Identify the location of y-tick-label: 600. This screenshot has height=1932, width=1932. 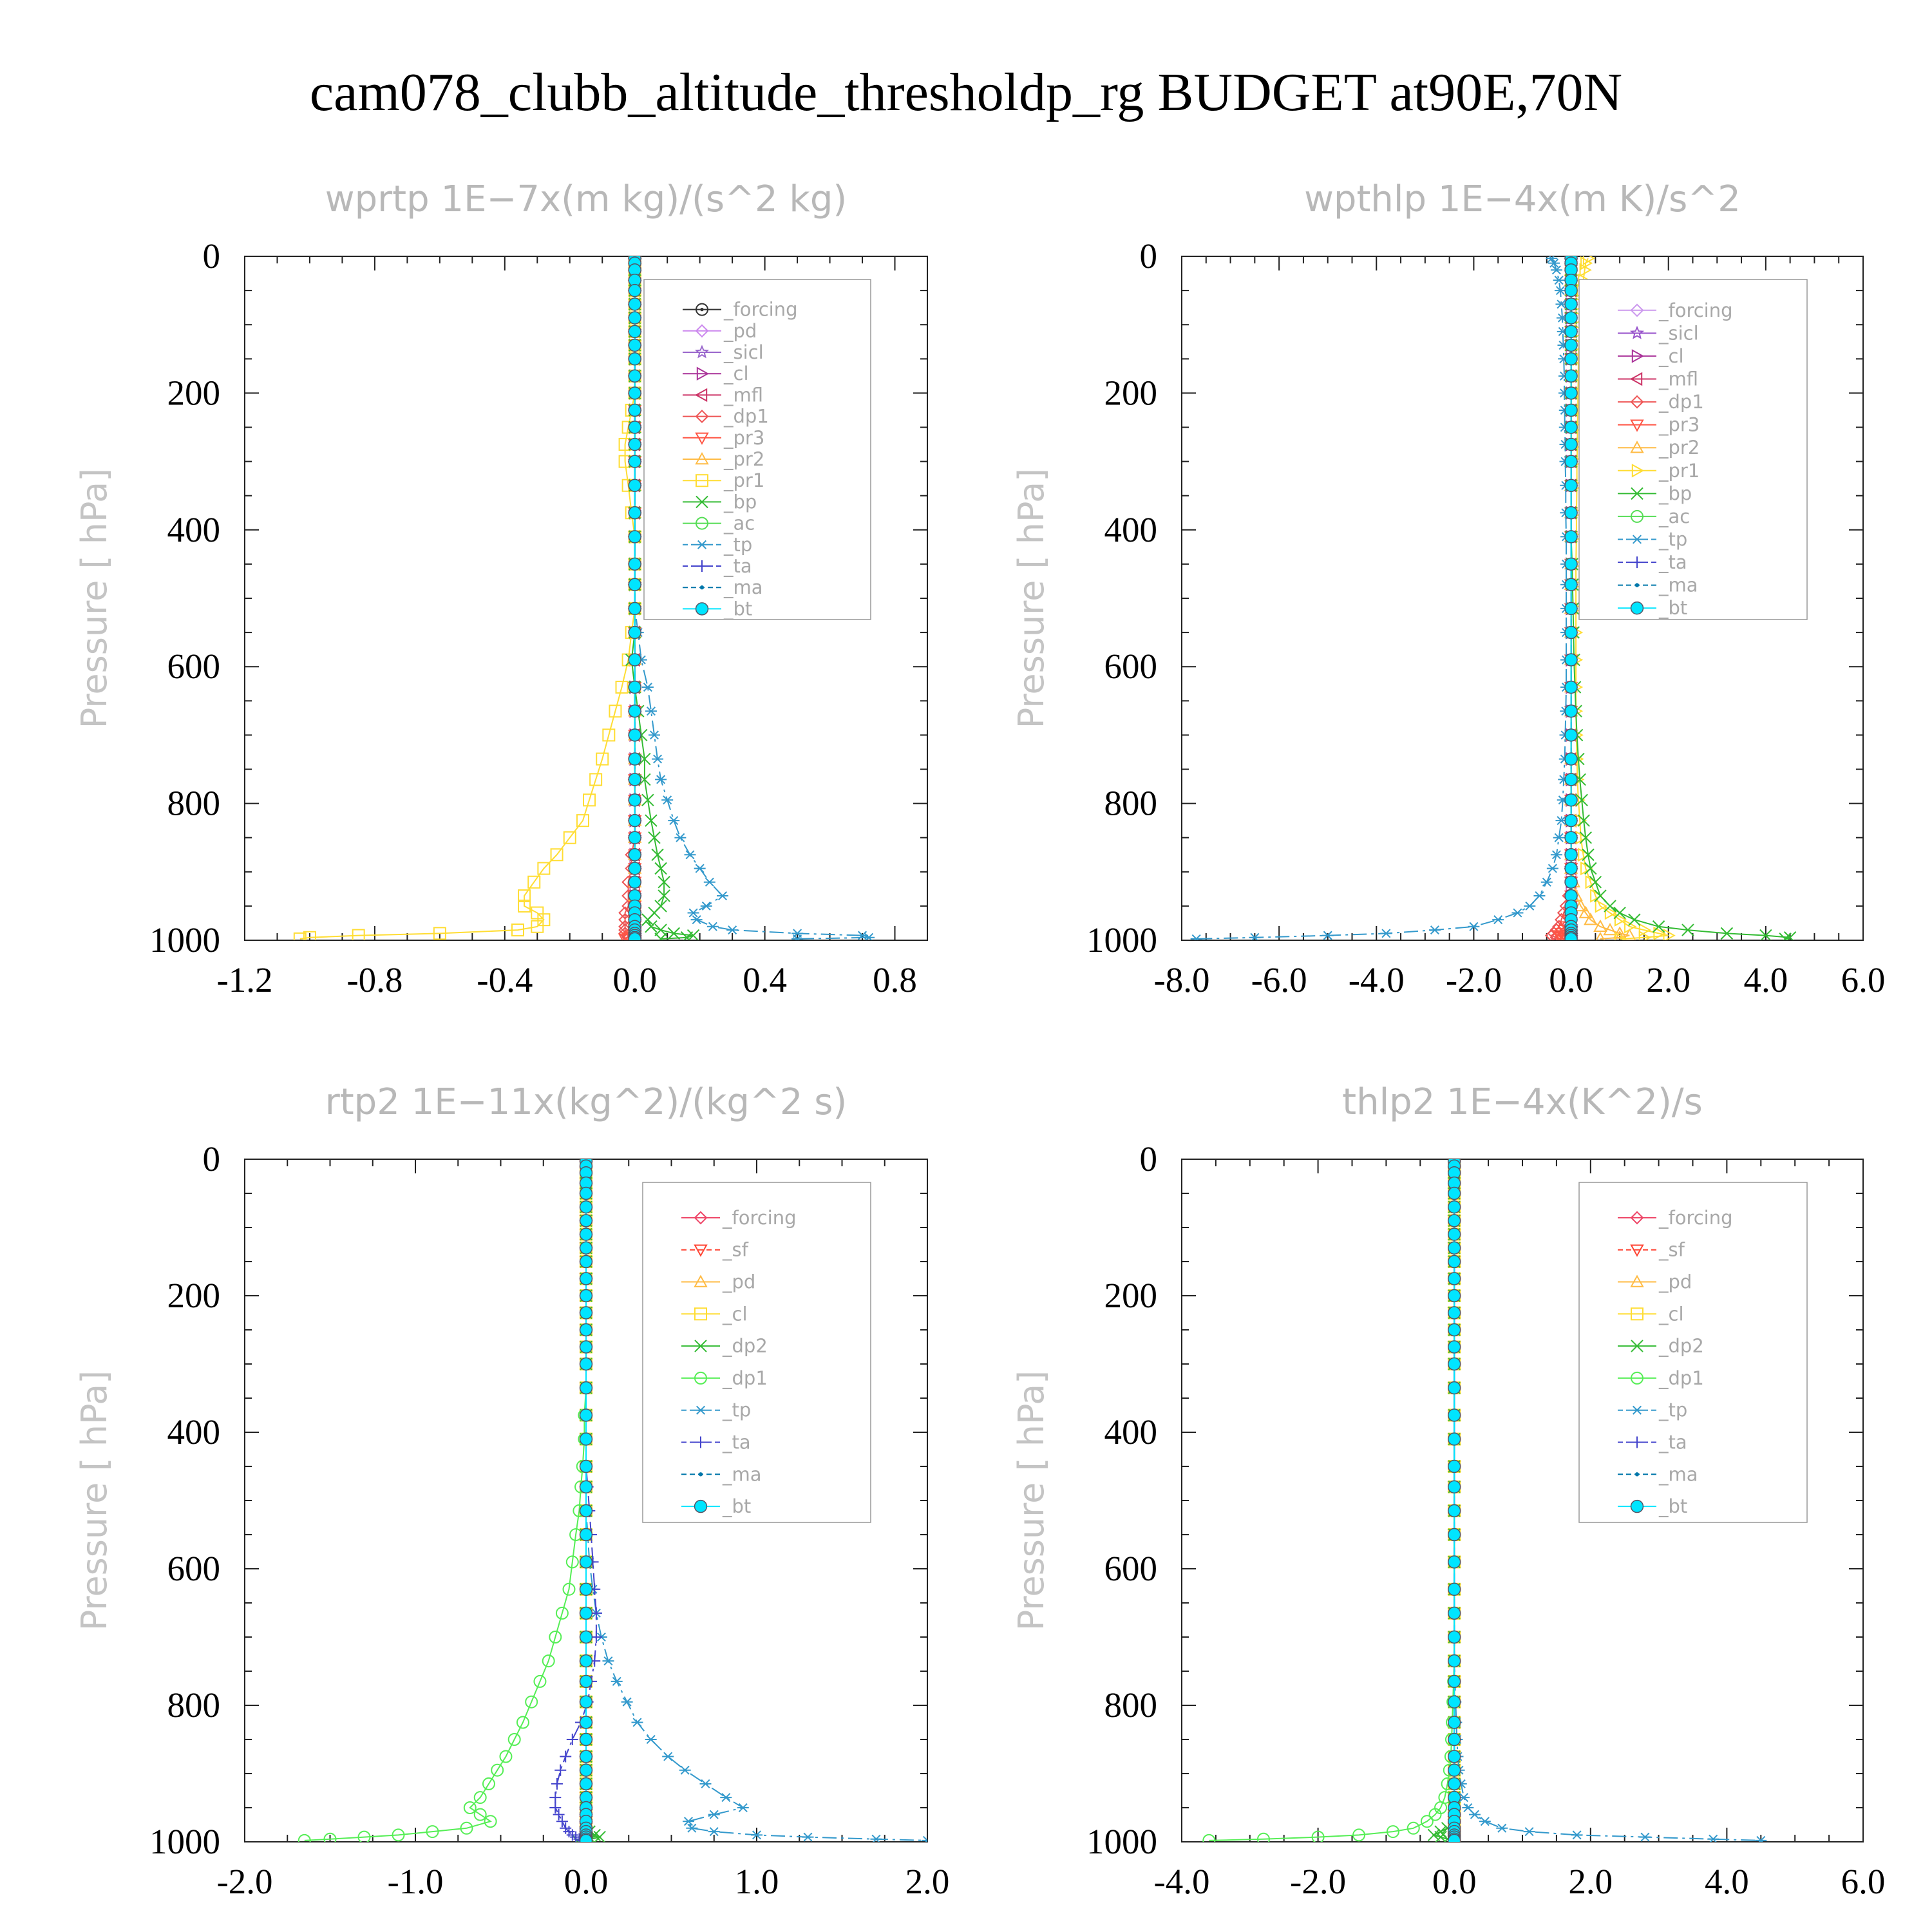
(194, 1568).